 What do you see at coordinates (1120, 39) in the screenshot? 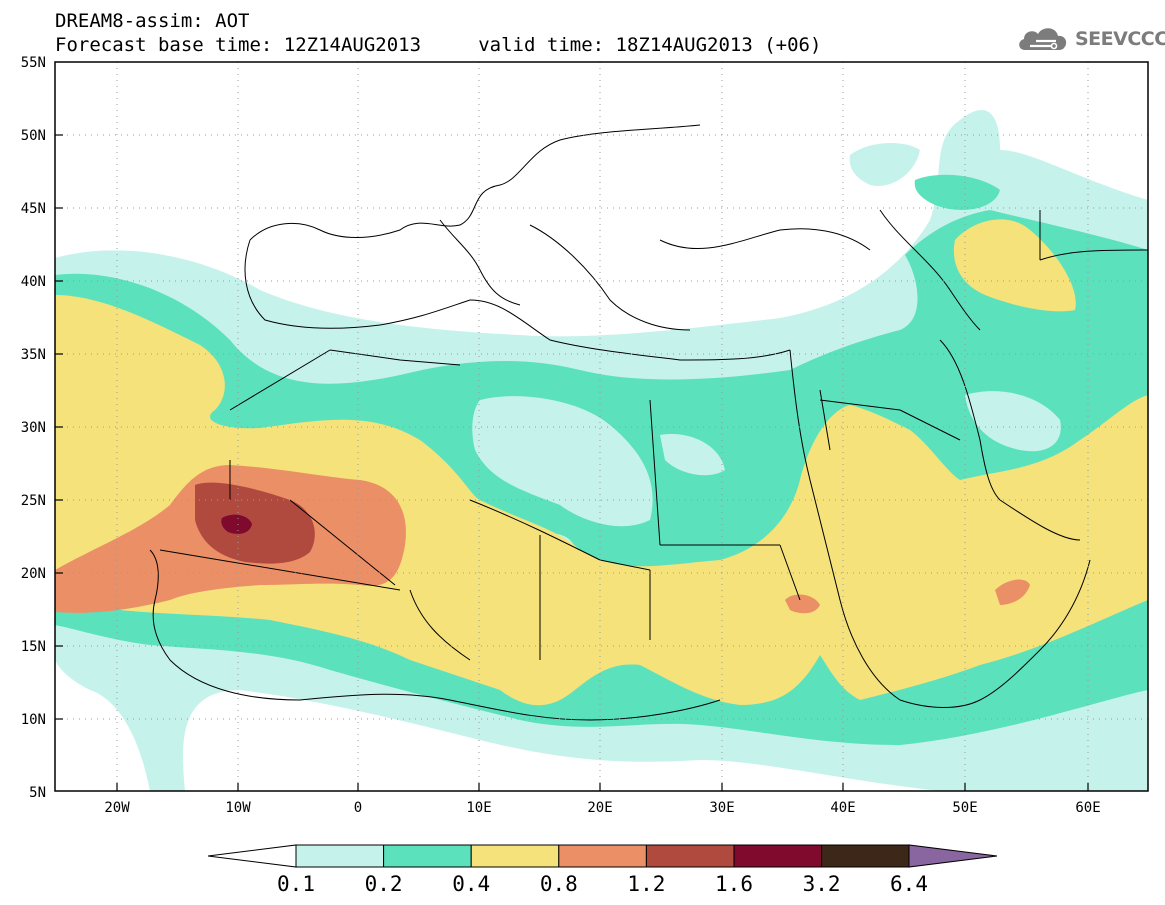
I see `brand-name: SEEVCCC` at bounding box center [1120, 39].